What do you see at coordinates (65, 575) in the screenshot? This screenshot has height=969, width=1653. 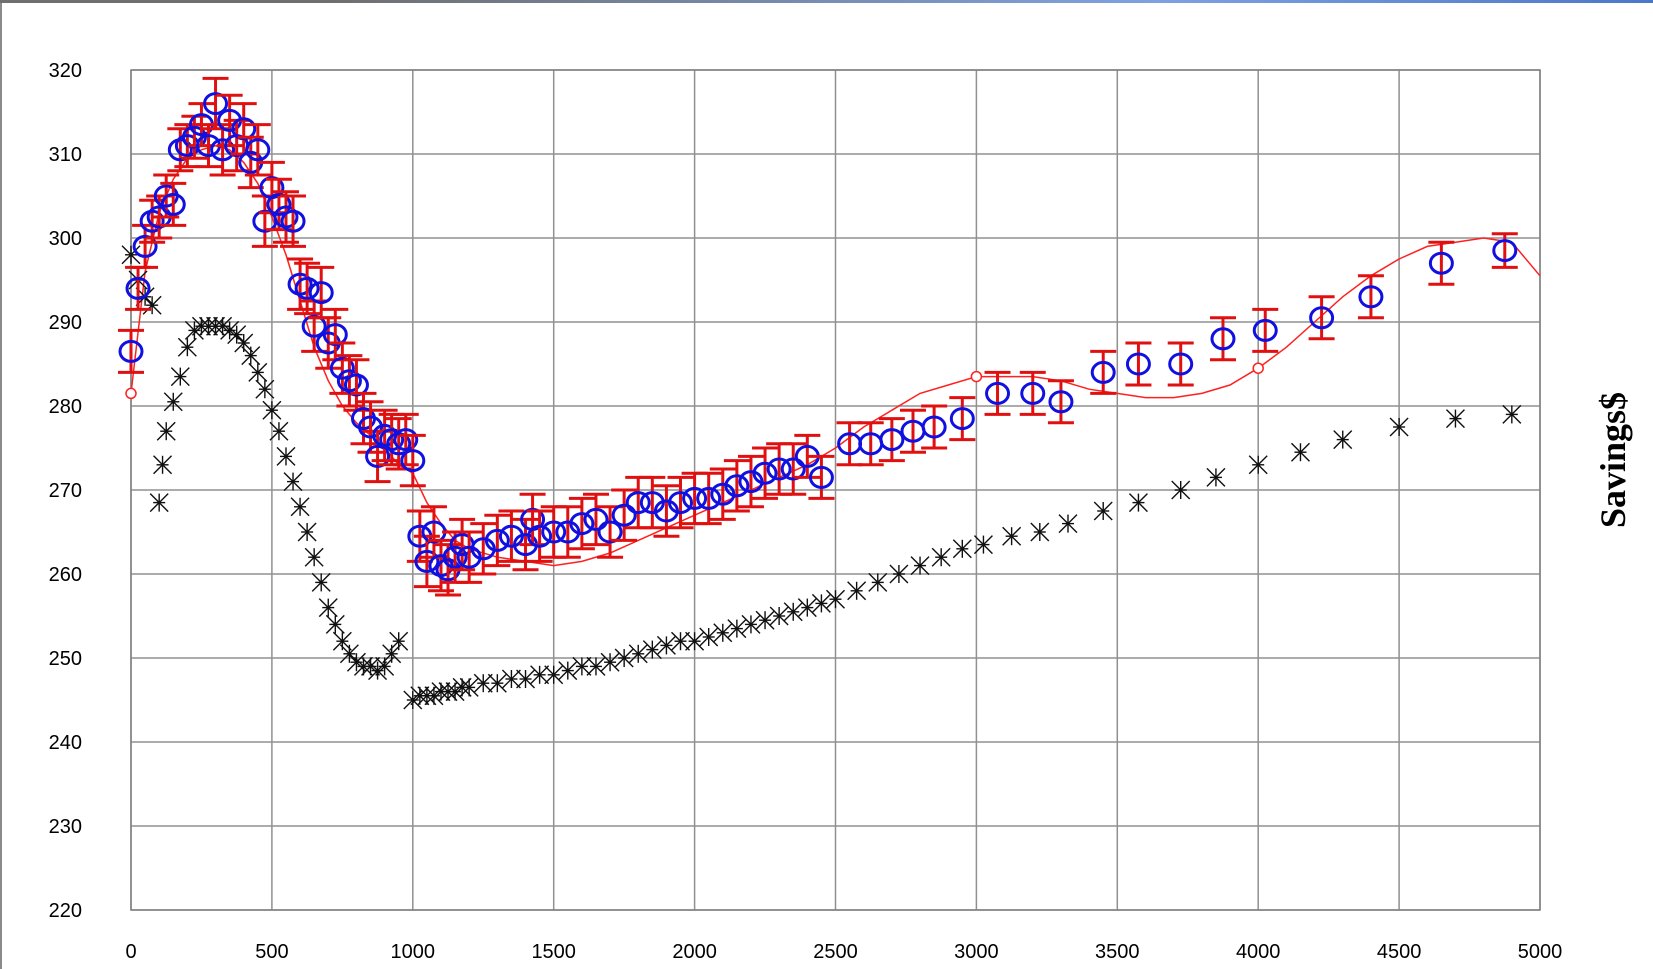 I see `y-tick-label: 260` at bounding box center [65, 575].